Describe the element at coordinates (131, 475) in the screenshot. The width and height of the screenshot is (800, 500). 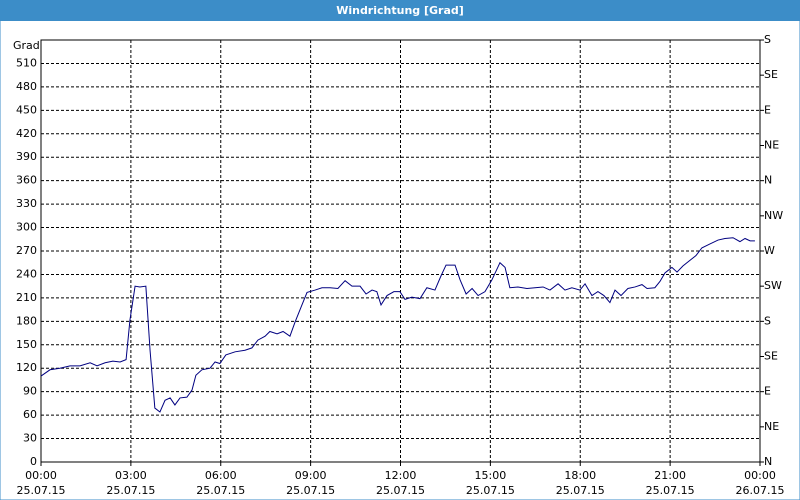
I see `x-tick-label: 03:00` at that location.